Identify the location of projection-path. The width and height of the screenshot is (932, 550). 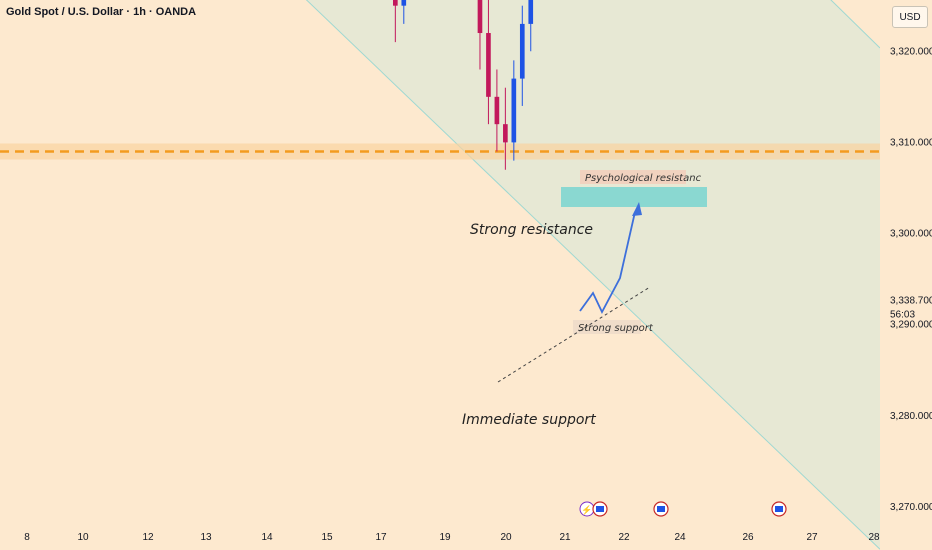
(607, 263).